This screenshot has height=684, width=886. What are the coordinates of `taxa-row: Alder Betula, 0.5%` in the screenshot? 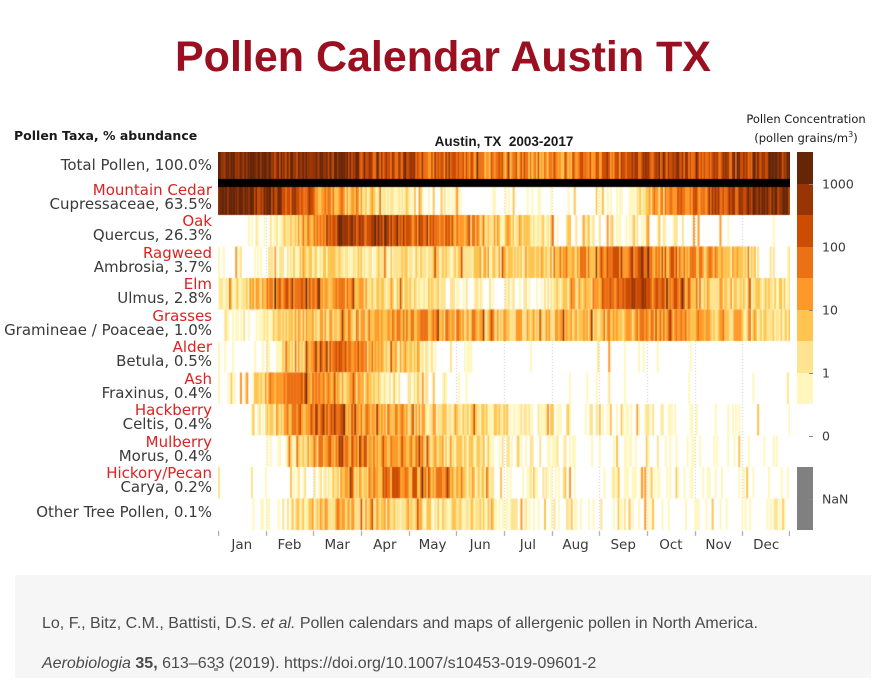 It's located at (106, 355).